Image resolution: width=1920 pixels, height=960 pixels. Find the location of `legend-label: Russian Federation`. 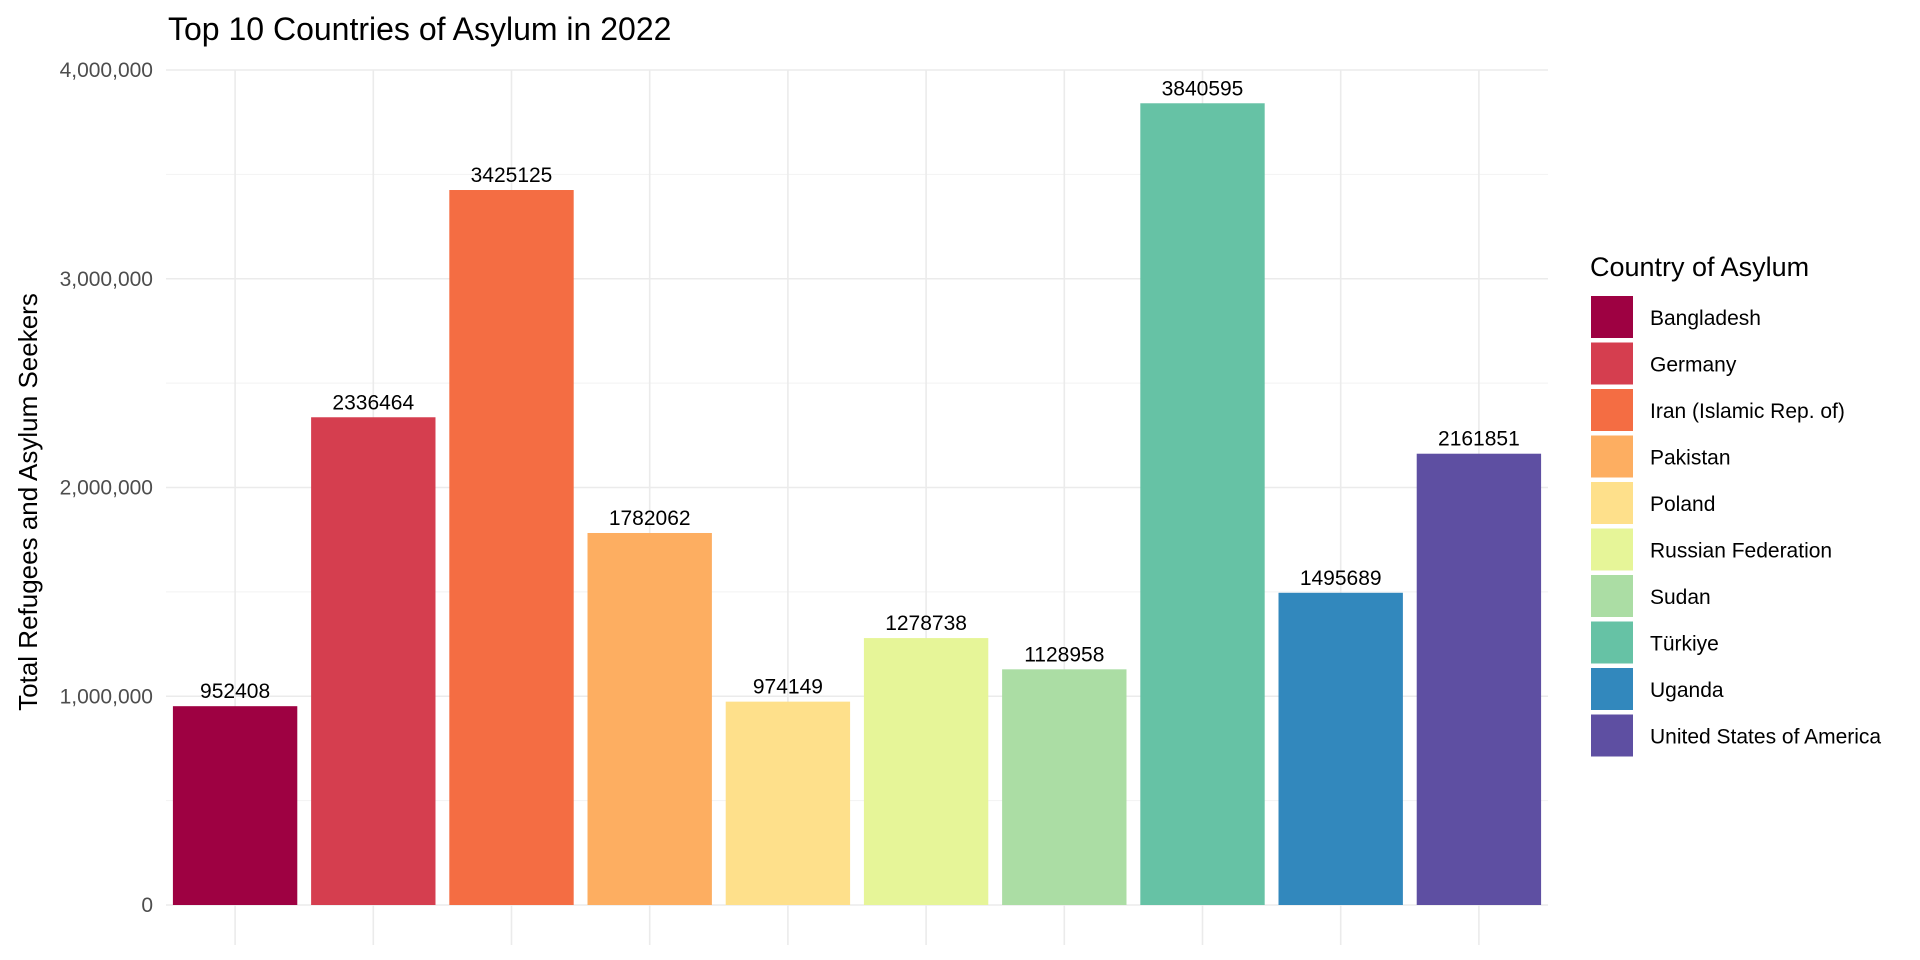

legend-label: Russian Federation is located at coordinates (1741, 551).